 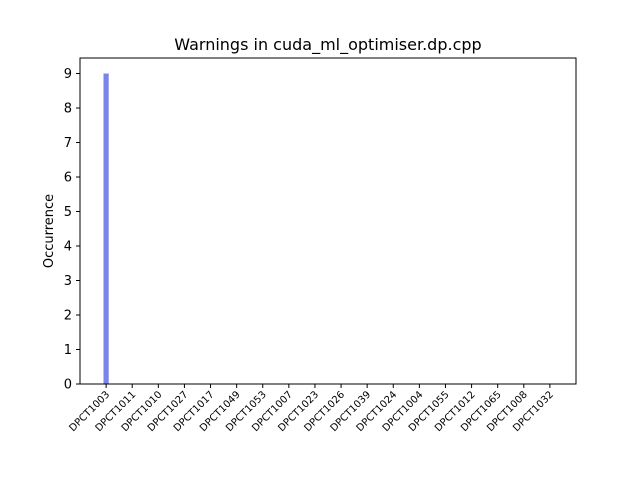 I want to click on y-tick-label: 5, so click(x=68, y=212).